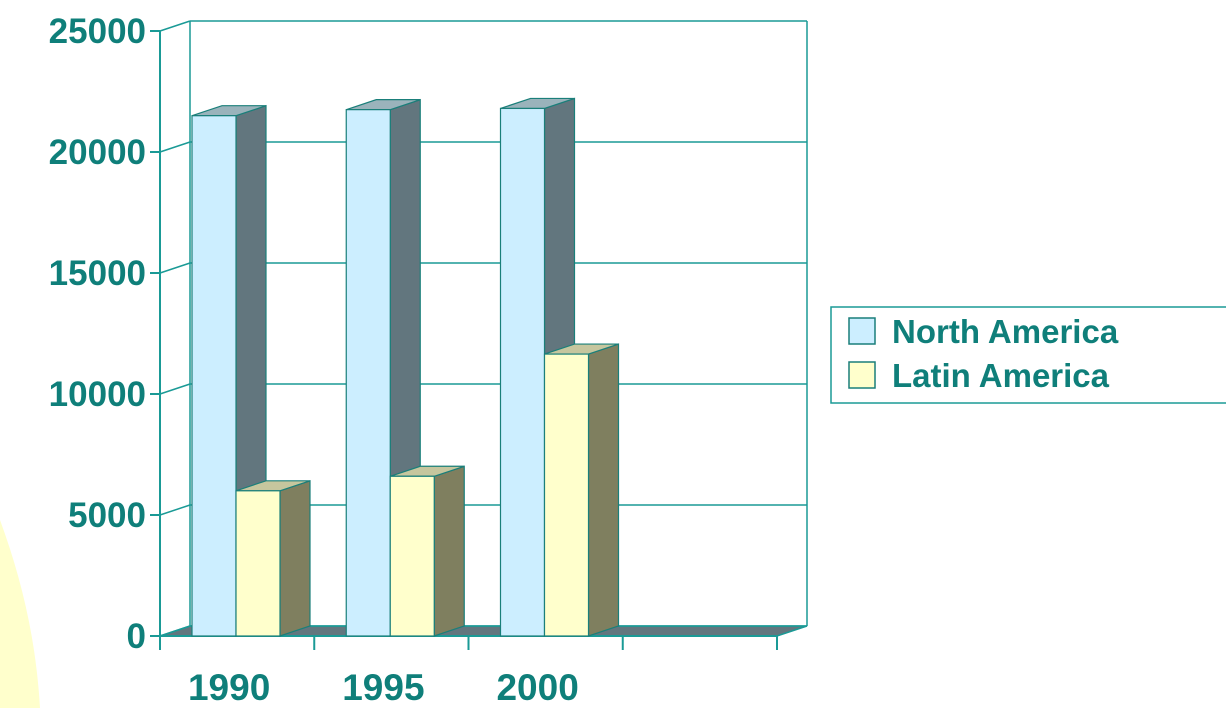 The height and width of the screenshot is (708, 1226). What do you see at coordinates (97, 152) in the screenshot?
I see `y-tick-label: 20000` at bounding box center [97, 152].